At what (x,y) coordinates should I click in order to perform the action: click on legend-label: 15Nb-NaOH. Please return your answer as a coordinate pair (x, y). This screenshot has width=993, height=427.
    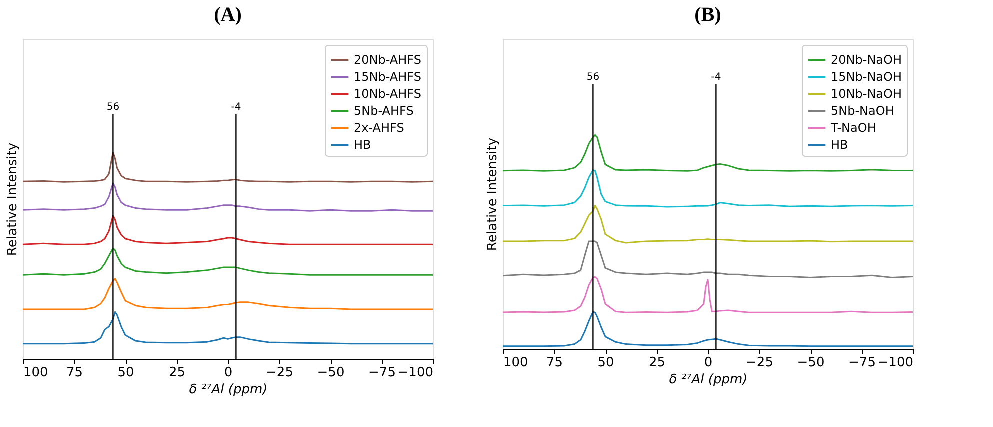
    Looking at the image, I should click on (866, 77).